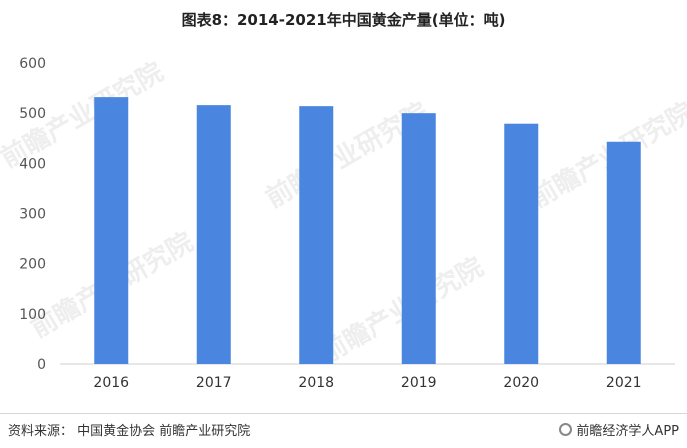  Describe the element at coordinates (343, 20) in the screenshot. I see `chart-title: 图表8：2014-2021年中国黄金产量(单位：吨)` at that location.